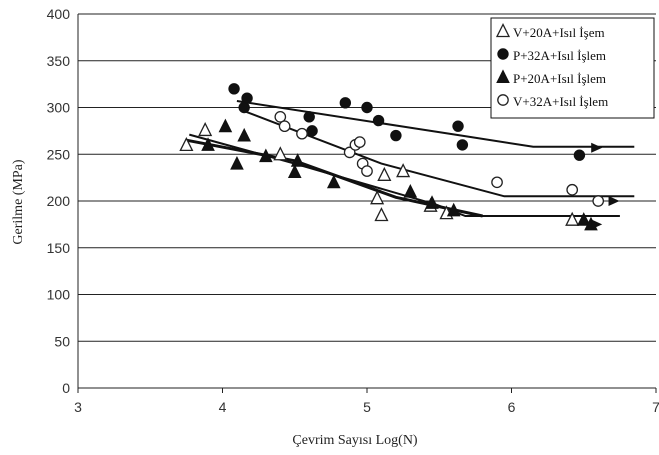 Image resolution: width=659 pixels, height=455 pixels. I want to click on y-tick-200: 200, so click(59, 201).